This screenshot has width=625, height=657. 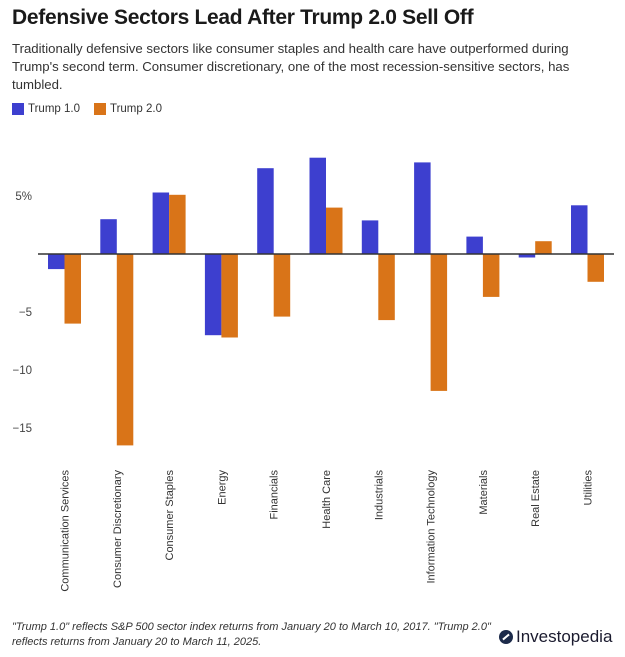 I want to click on bar-trump-2-health-care, so click(x=334, y=230).